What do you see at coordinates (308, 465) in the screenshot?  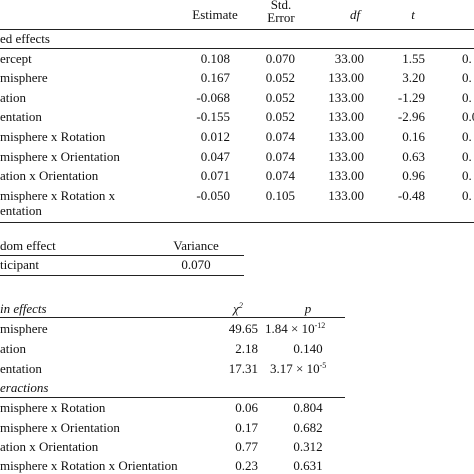 I see `cell-p: 0.631` at bounding box center [308, 465].